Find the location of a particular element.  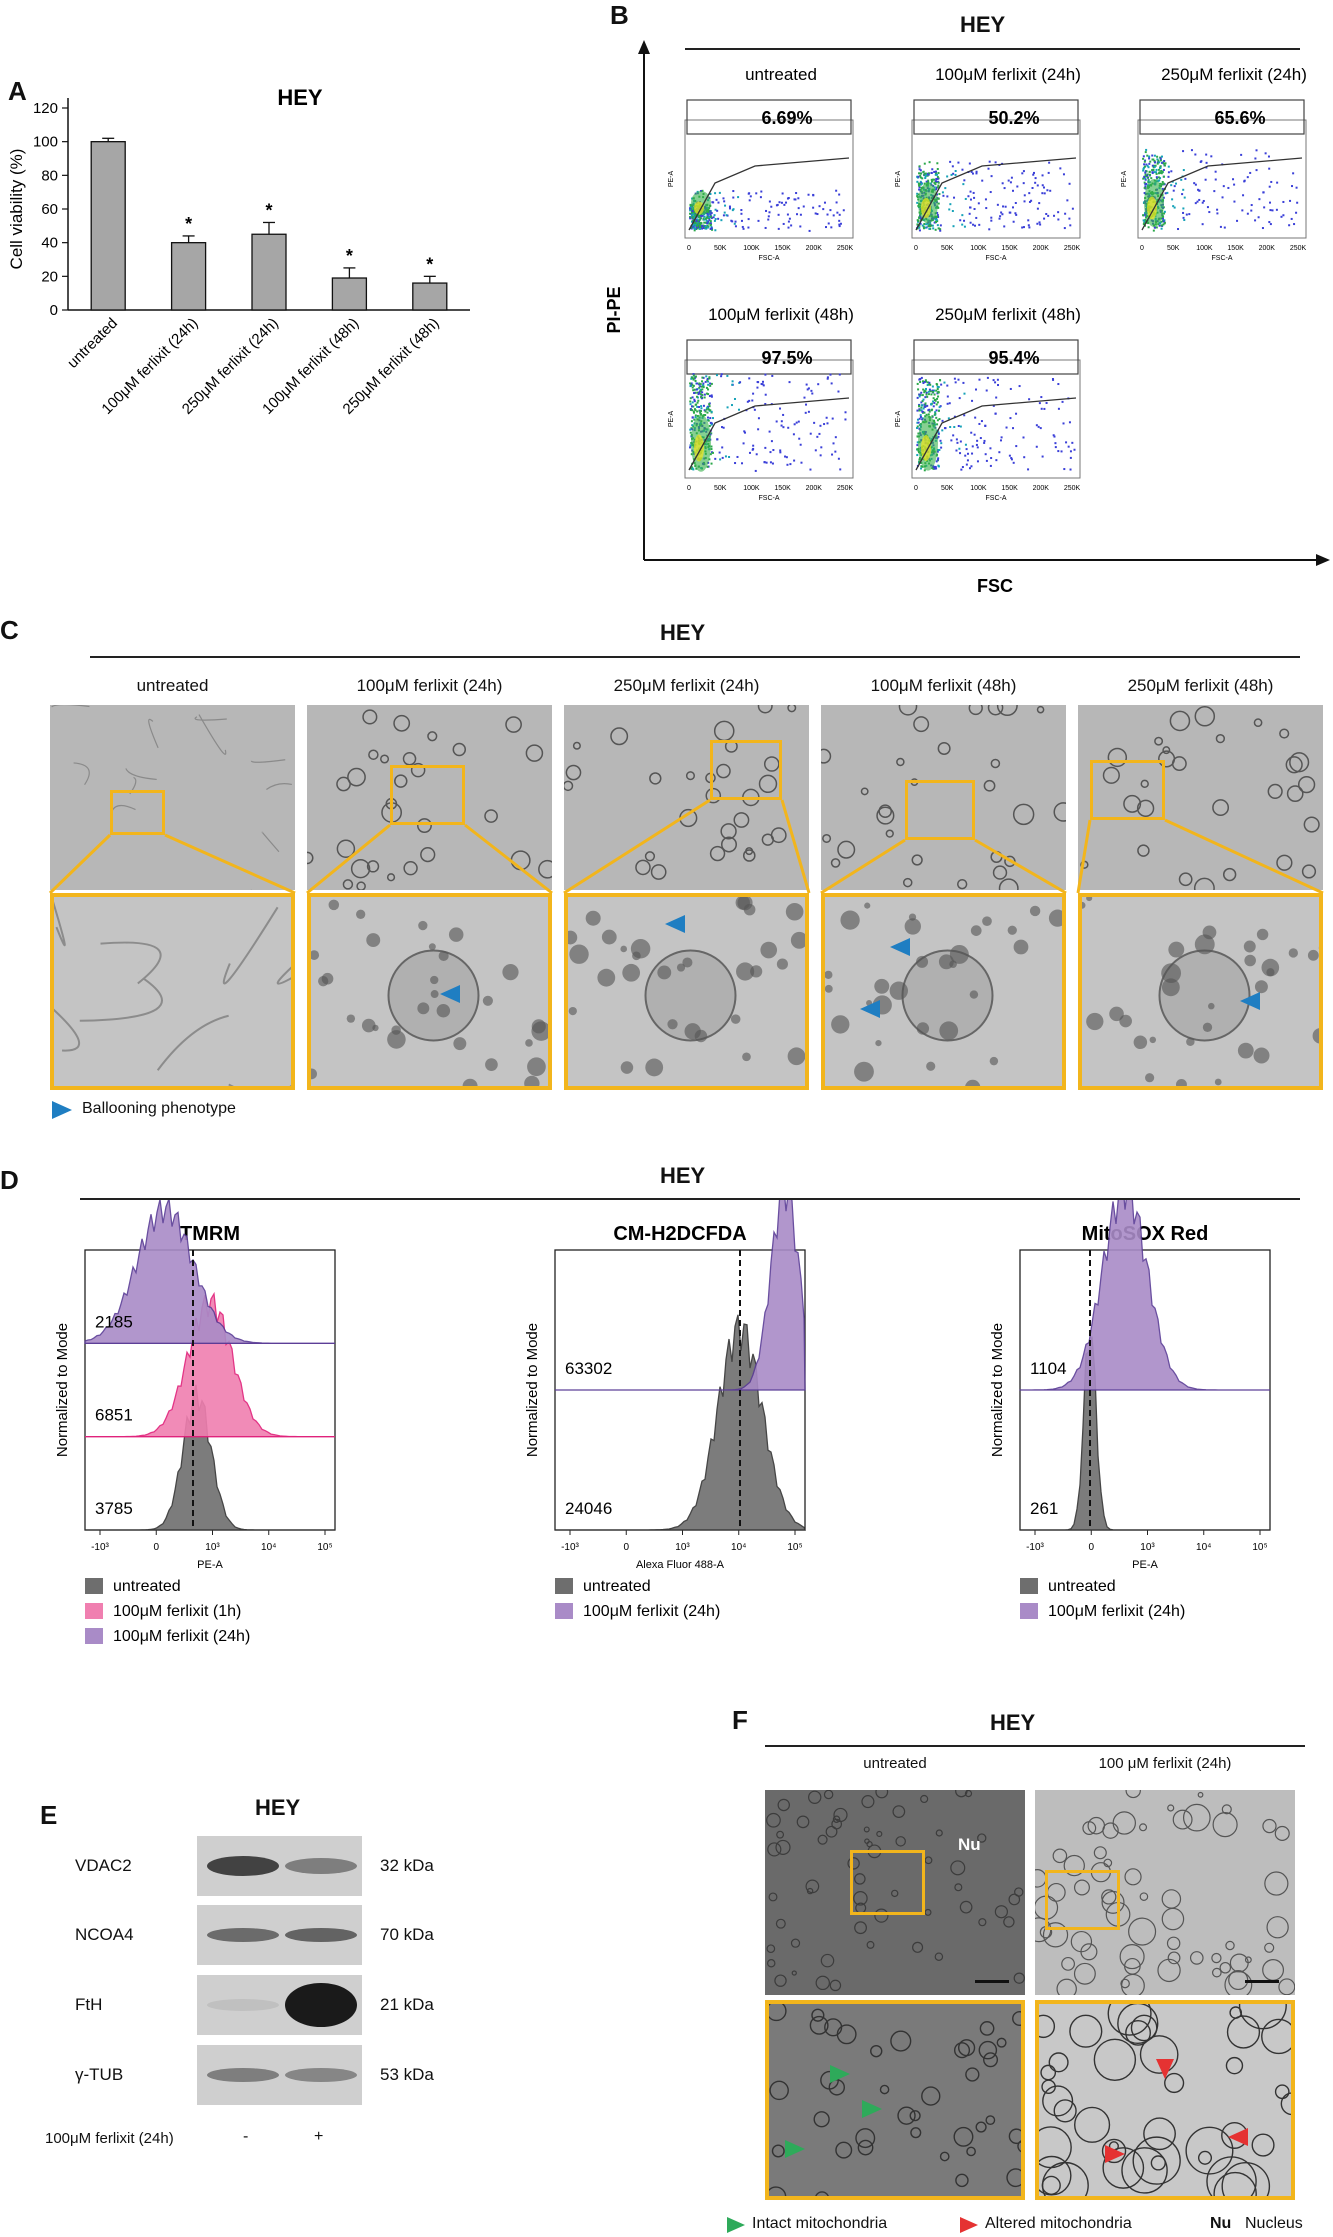

panel-d-legend-label: untreated is located at coordinates (147, 1586).